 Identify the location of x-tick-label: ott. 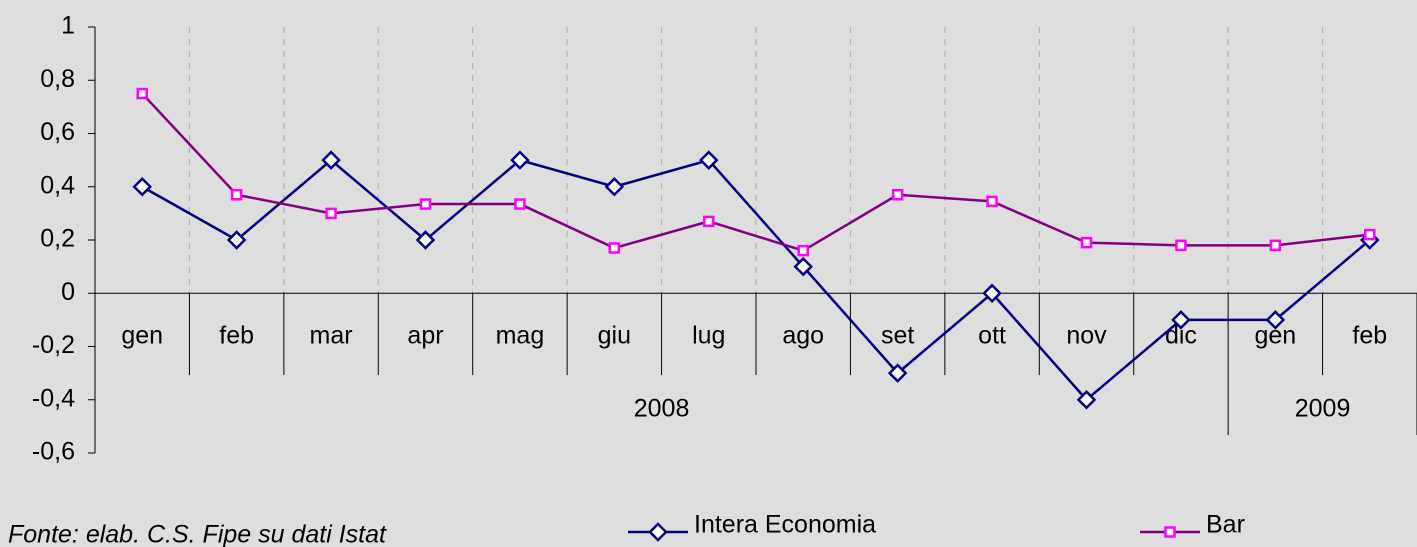
(992, 336).